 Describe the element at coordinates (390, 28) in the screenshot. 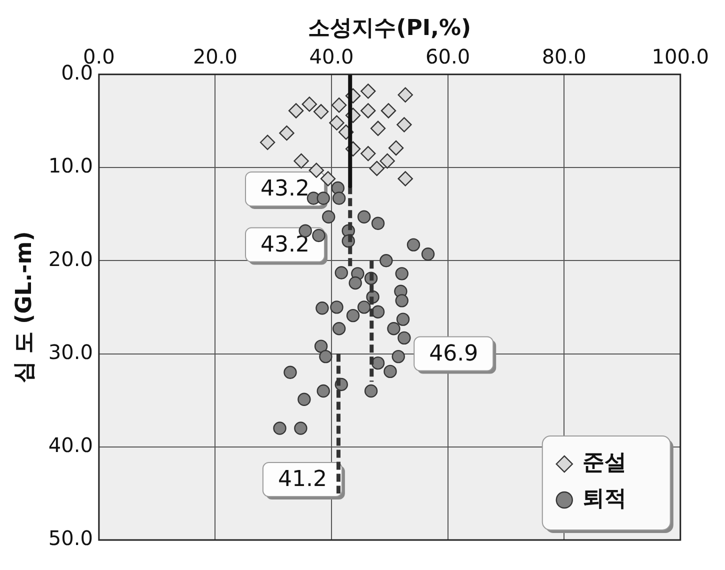

I see `x-axis-title: 소성지수(PI,%)` at that location.